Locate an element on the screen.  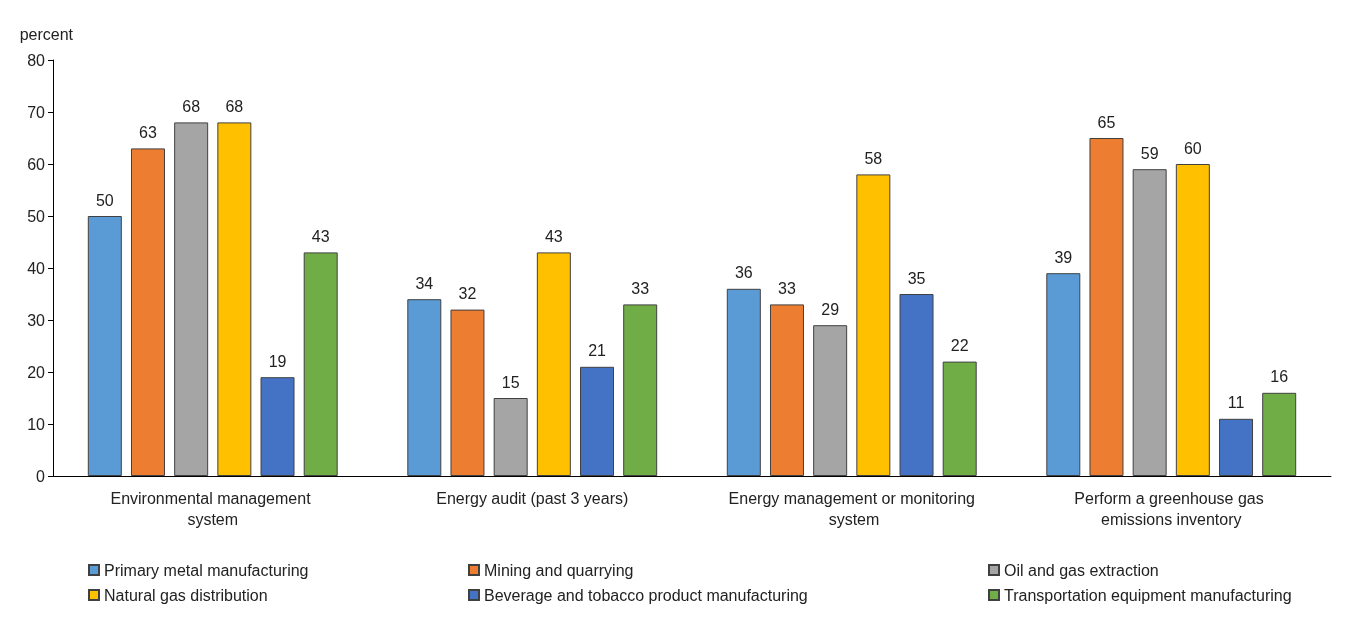
y-tick-label: 20 is located at coordinates (36, 372).